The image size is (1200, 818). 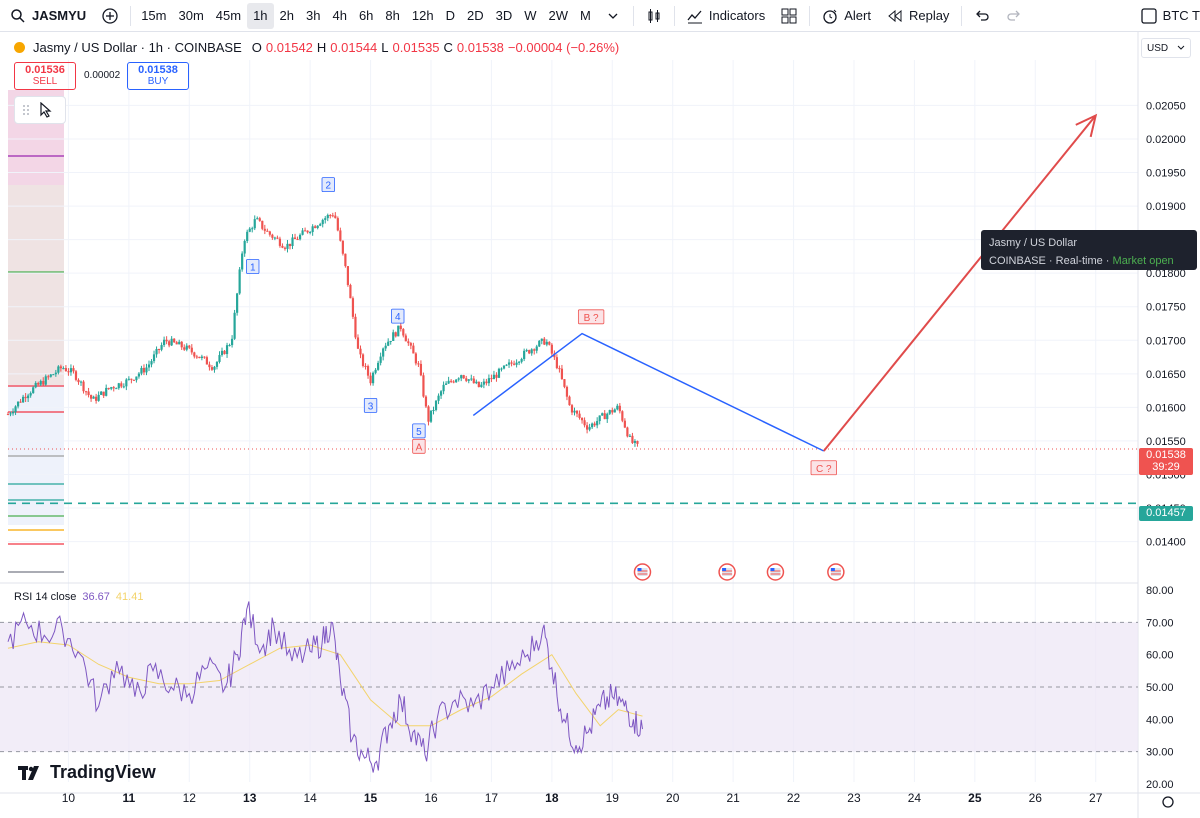 What do you see at coordinates (110, 16) in the screenshot?
I see `compare-button` at bounding box center [110, 16].